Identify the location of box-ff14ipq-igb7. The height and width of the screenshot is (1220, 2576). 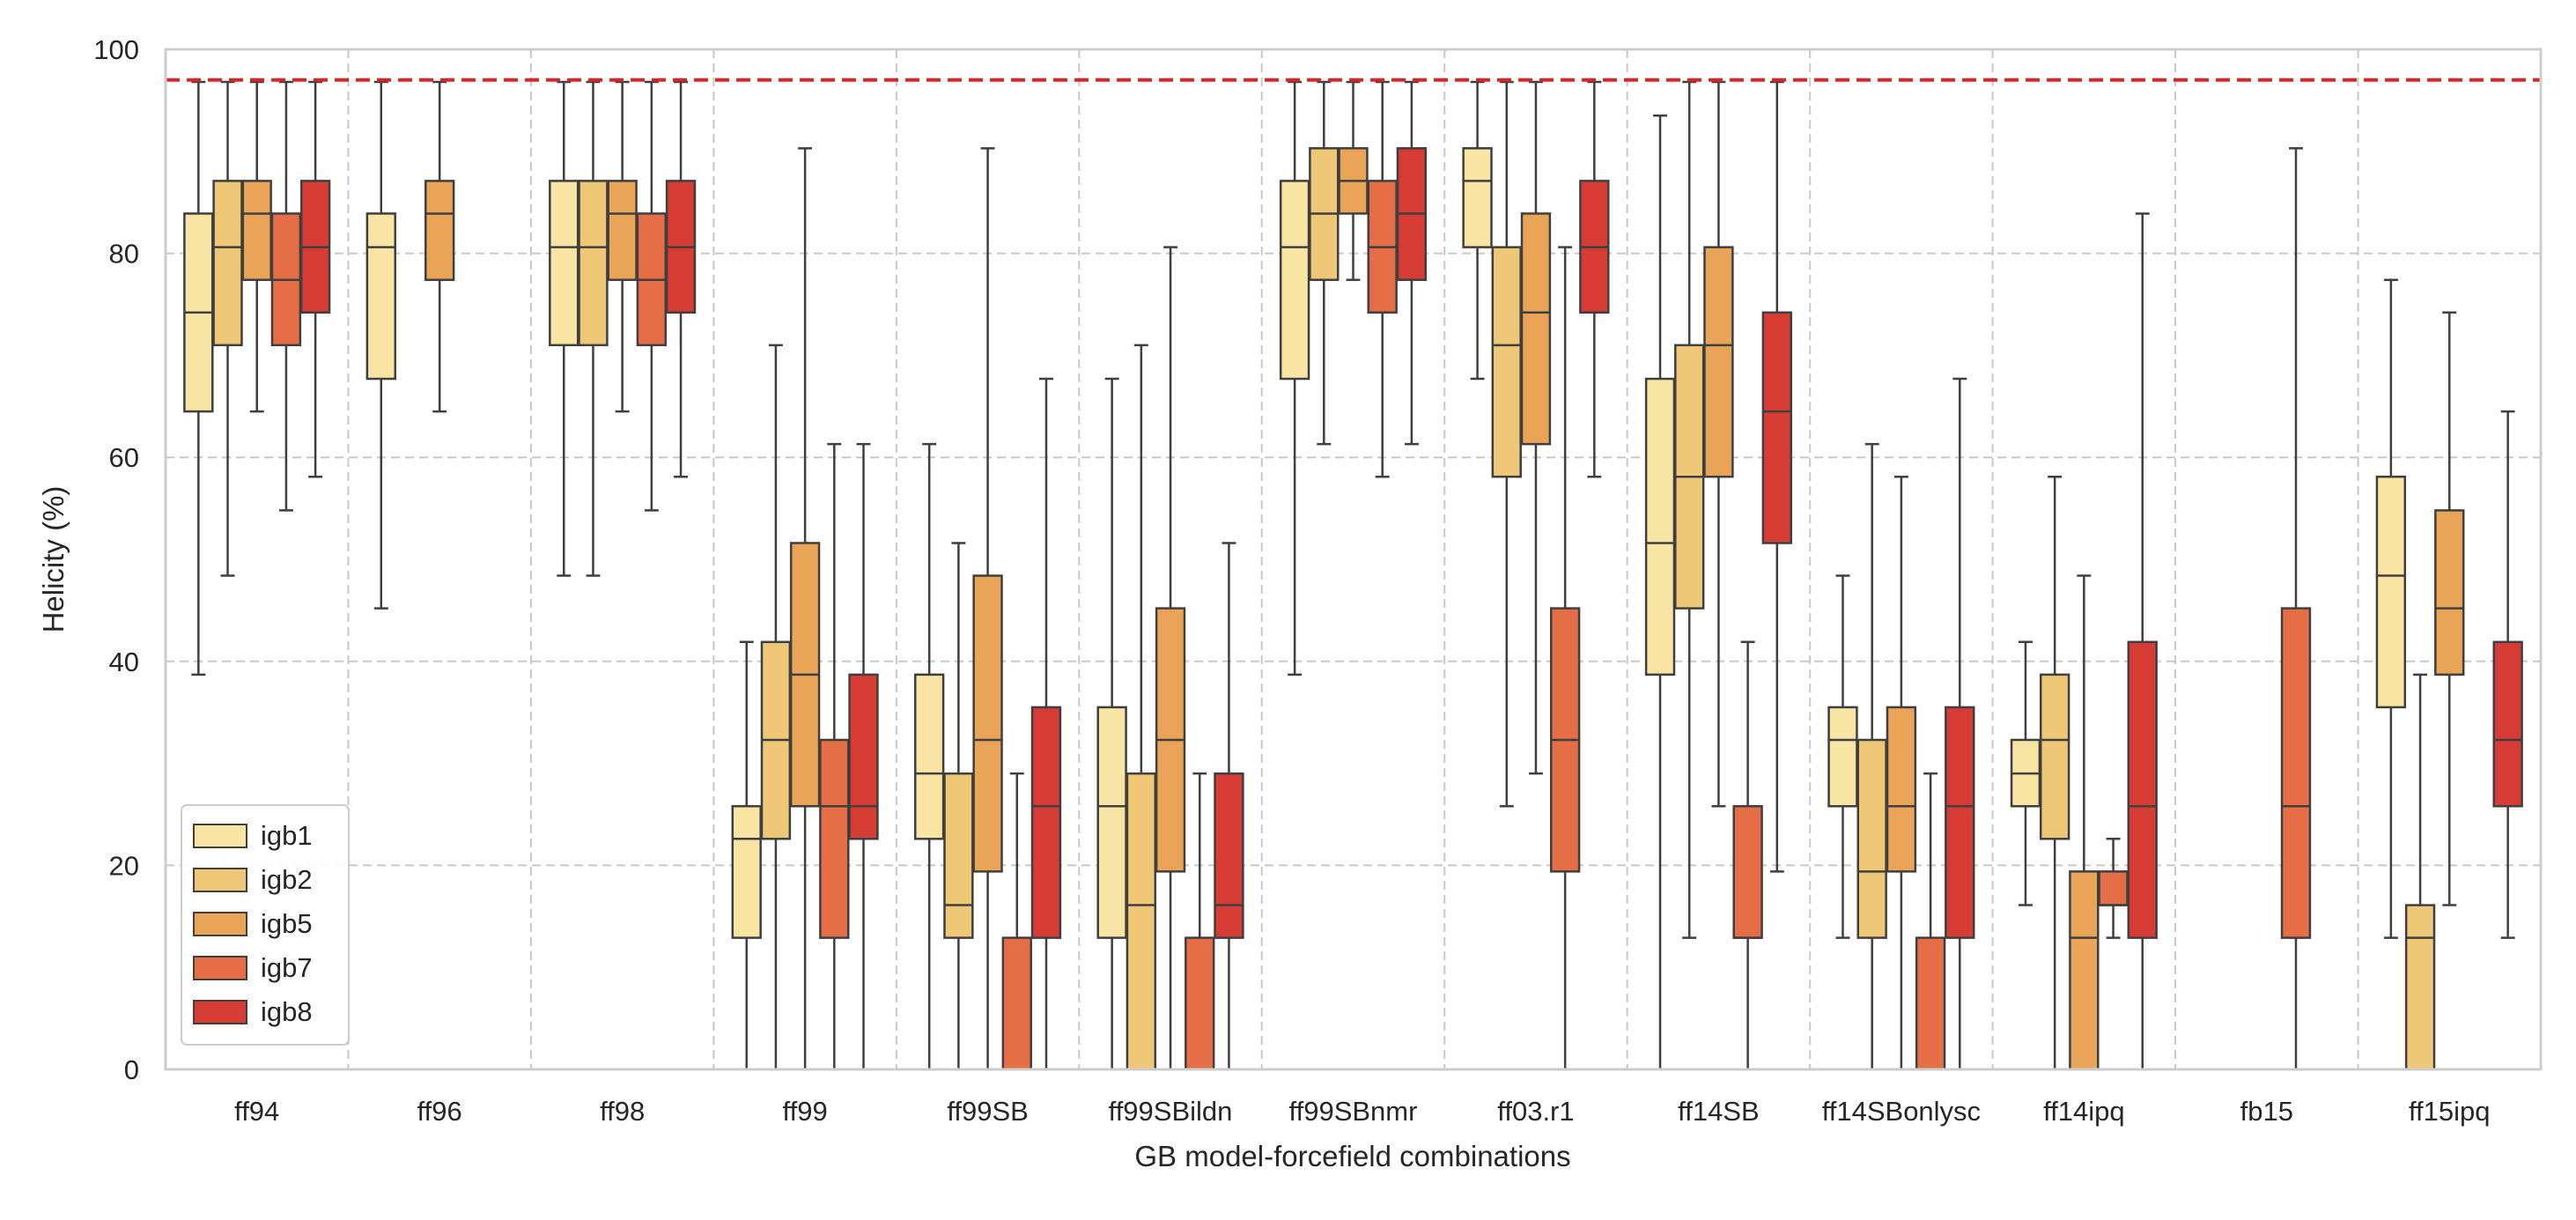
(2113, 888).